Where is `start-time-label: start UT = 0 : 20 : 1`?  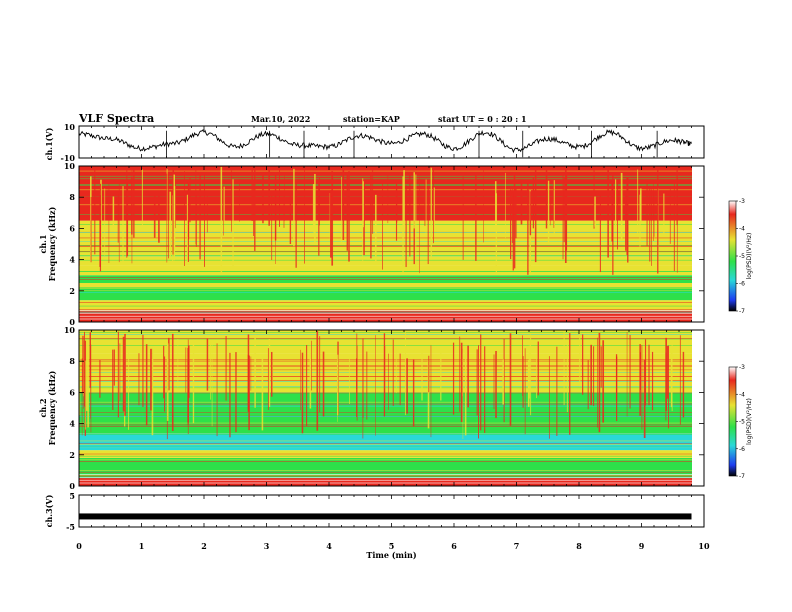
start-time-label: start UT = 0 : 20 : 1 is located at coordinates (482, 119).